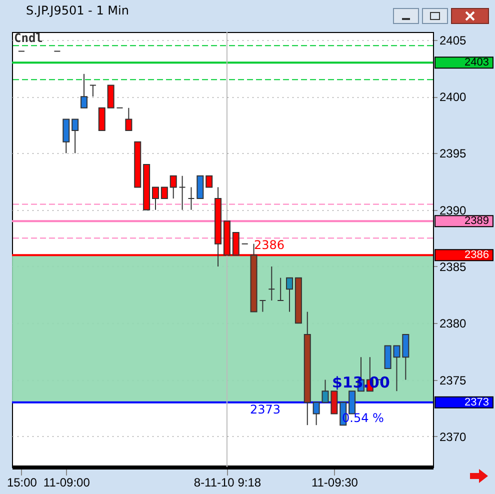 This screenshot has height=494, width=495. Describe the element at coordinates (476, 402) in the screenshot. I see `ref-line-label: 2373` at that location.